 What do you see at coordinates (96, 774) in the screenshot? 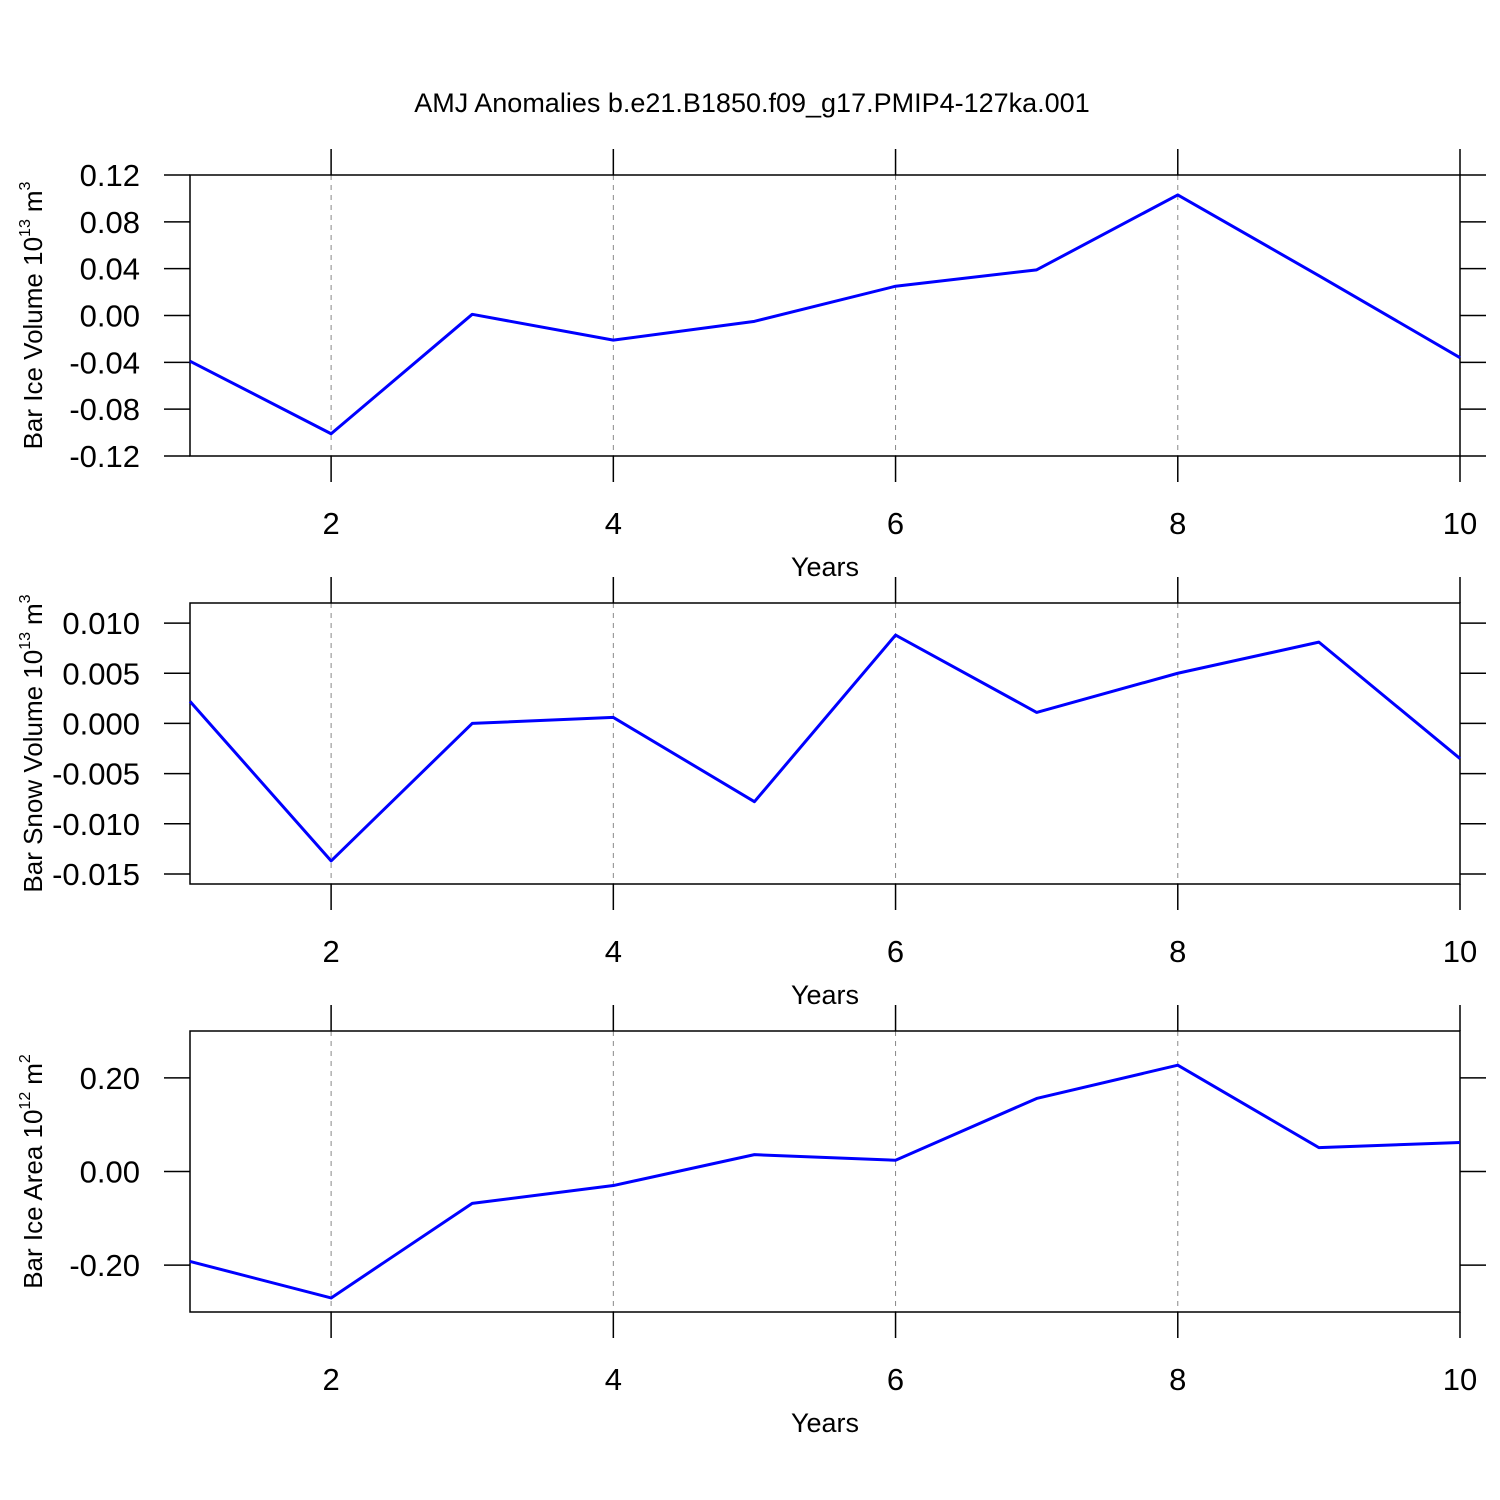
I see `y-tick-label: -0.005` at bounding box center [96, 774].